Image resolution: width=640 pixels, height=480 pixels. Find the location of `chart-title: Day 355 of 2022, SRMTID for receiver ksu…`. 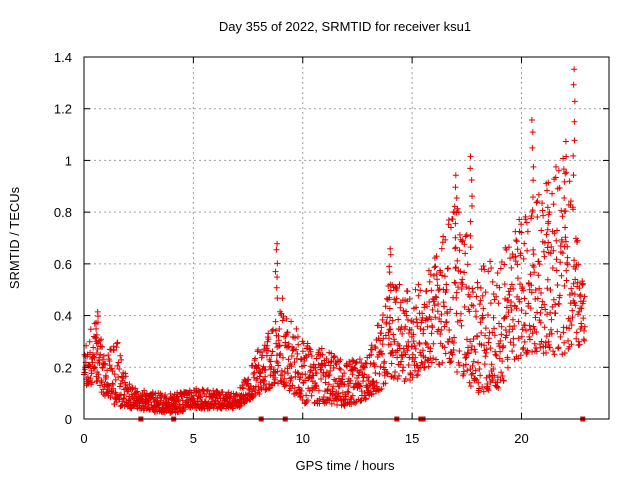

chart-title: Day 355 of 2022, SRMTID for receiver ksu… is located at coordinates (345, 26).